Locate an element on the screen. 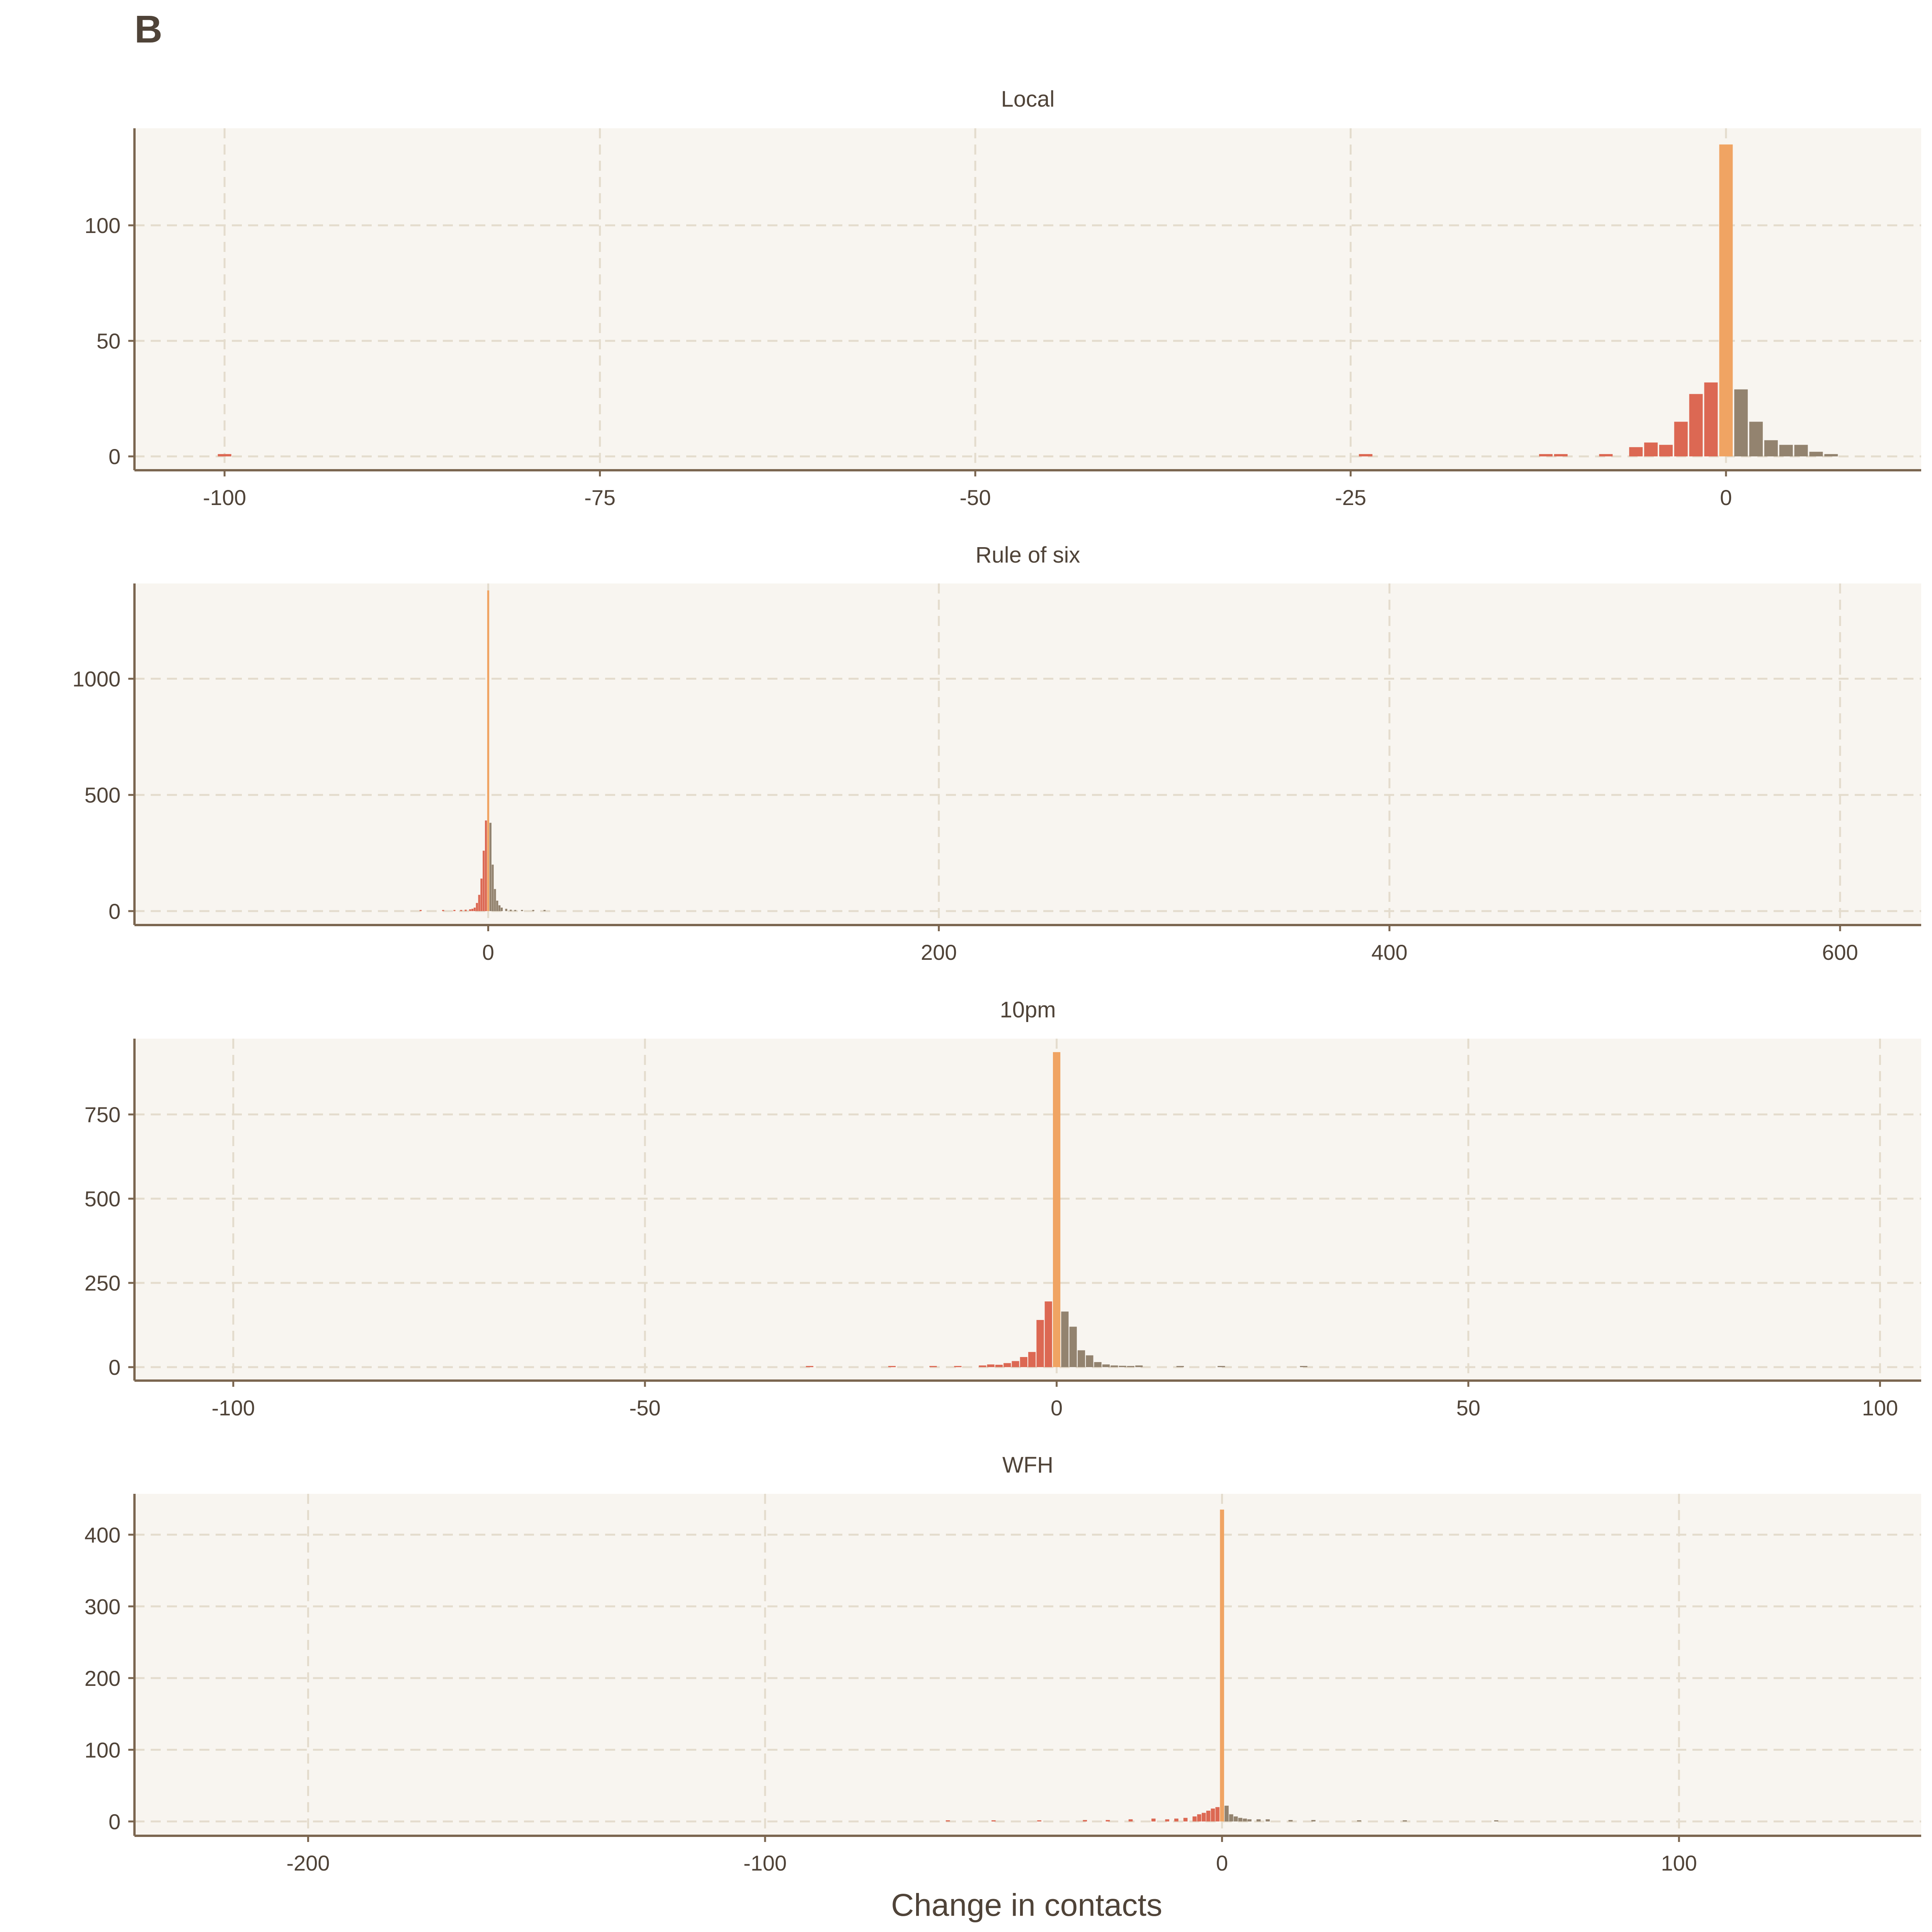 Image resolution: width=1932 pixels, height=1932 pixels. y-tick-label: 100 is located at coordinates (103, 1750).